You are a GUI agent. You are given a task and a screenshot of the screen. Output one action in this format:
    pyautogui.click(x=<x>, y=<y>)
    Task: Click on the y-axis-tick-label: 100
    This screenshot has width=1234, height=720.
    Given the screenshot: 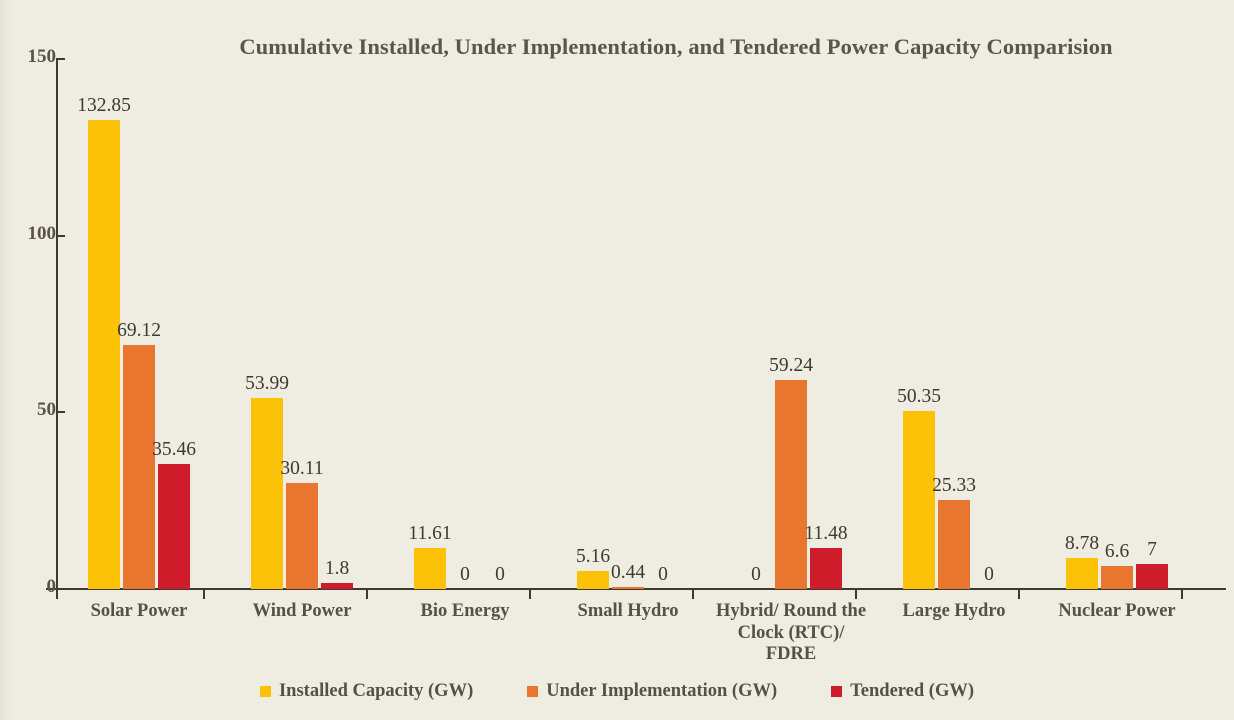 What is the action you would take?
    pyautogui.click(x=42, y=233)
    